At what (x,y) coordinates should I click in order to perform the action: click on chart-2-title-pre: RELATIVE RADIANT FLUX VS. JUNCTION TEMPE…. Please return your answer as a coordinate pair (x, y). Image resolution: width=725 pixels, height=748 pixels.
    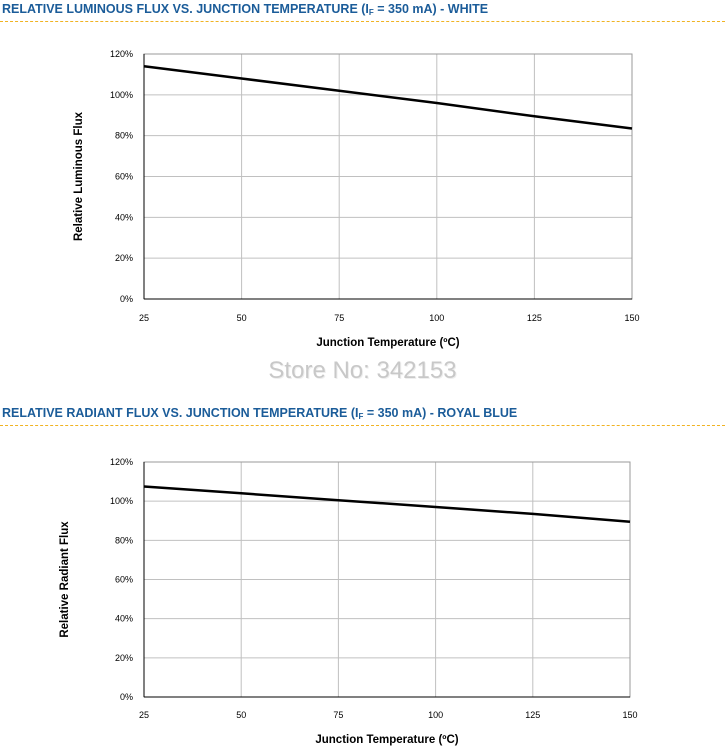
    Looking at the image, I should click on (180, 413).